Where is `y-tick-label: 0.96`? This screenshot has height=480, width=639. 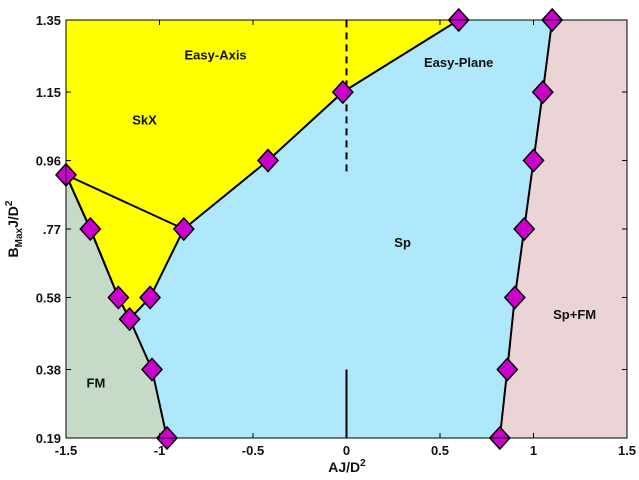 y-tick-label: 0.96 is located at coordinates (48, 161).